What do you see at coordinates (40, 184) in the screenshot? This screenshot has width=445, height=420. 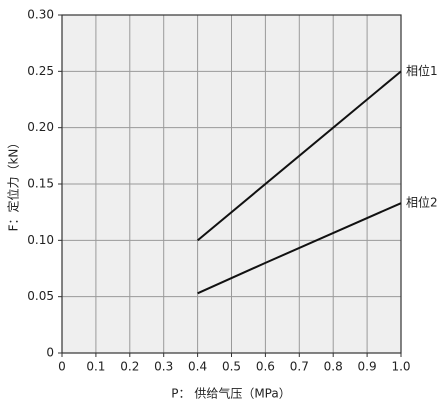 I see `y-tick-label: 0.15` at bounding box center [40, 184].